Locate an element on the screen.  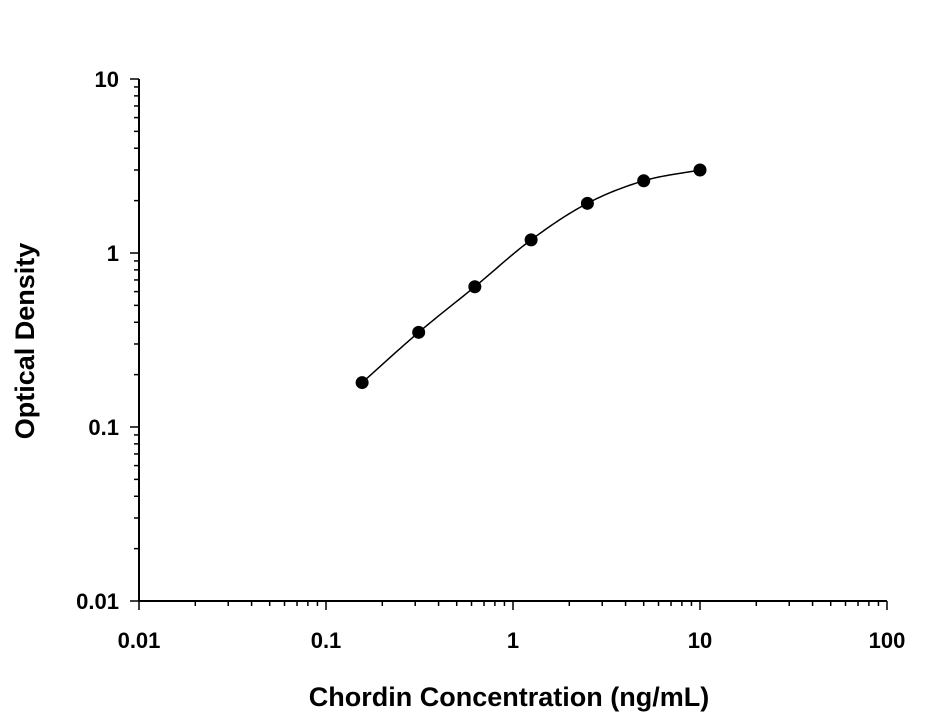
x-axis-title: Chordin Concentration (ng/mL) is located at coordinates (509, 697).